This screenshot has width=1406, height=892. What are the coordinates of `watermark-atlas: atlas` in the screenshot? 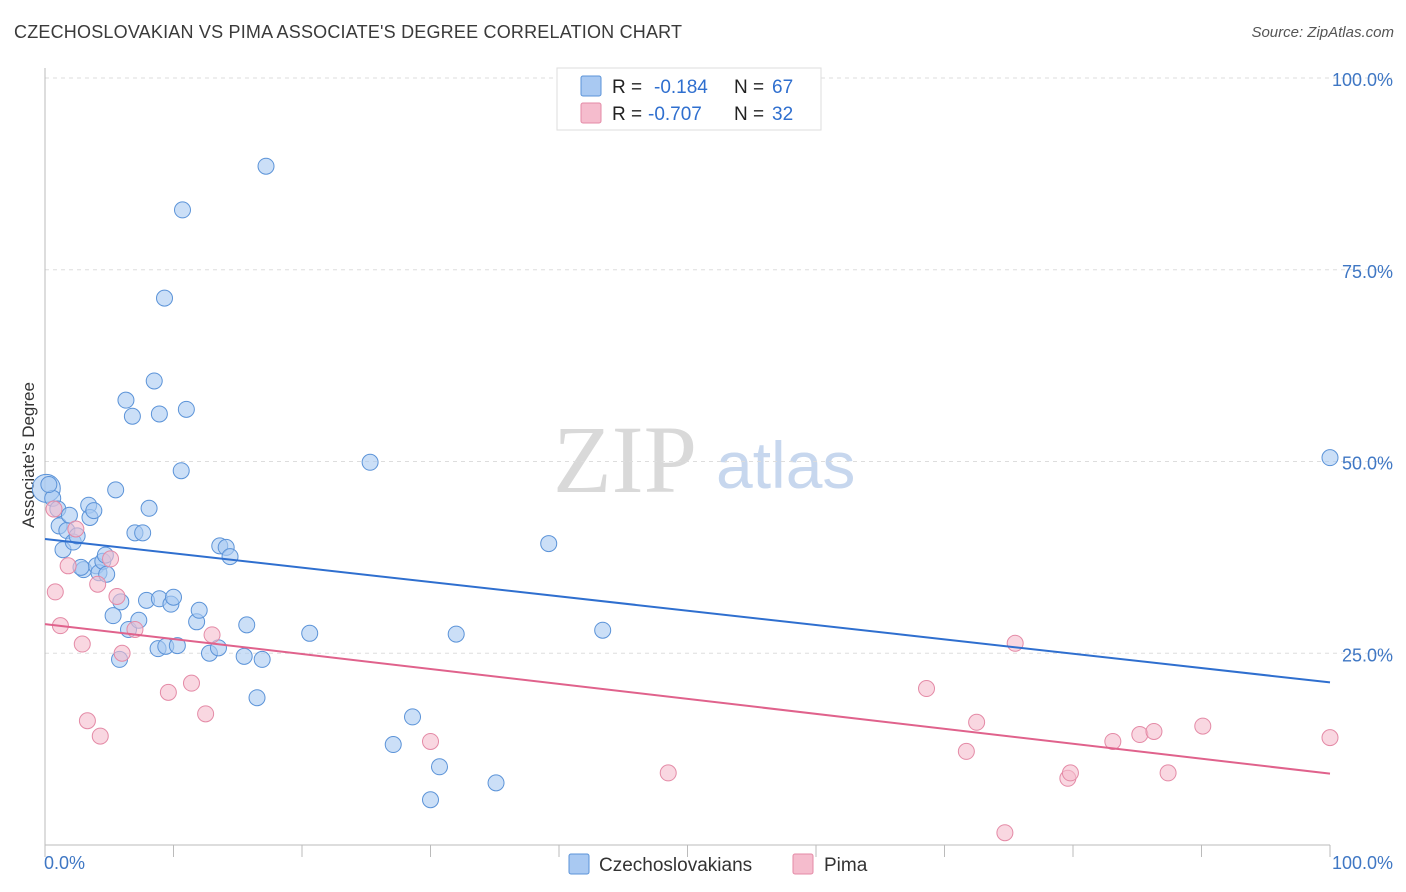 It's located at (785, 465).